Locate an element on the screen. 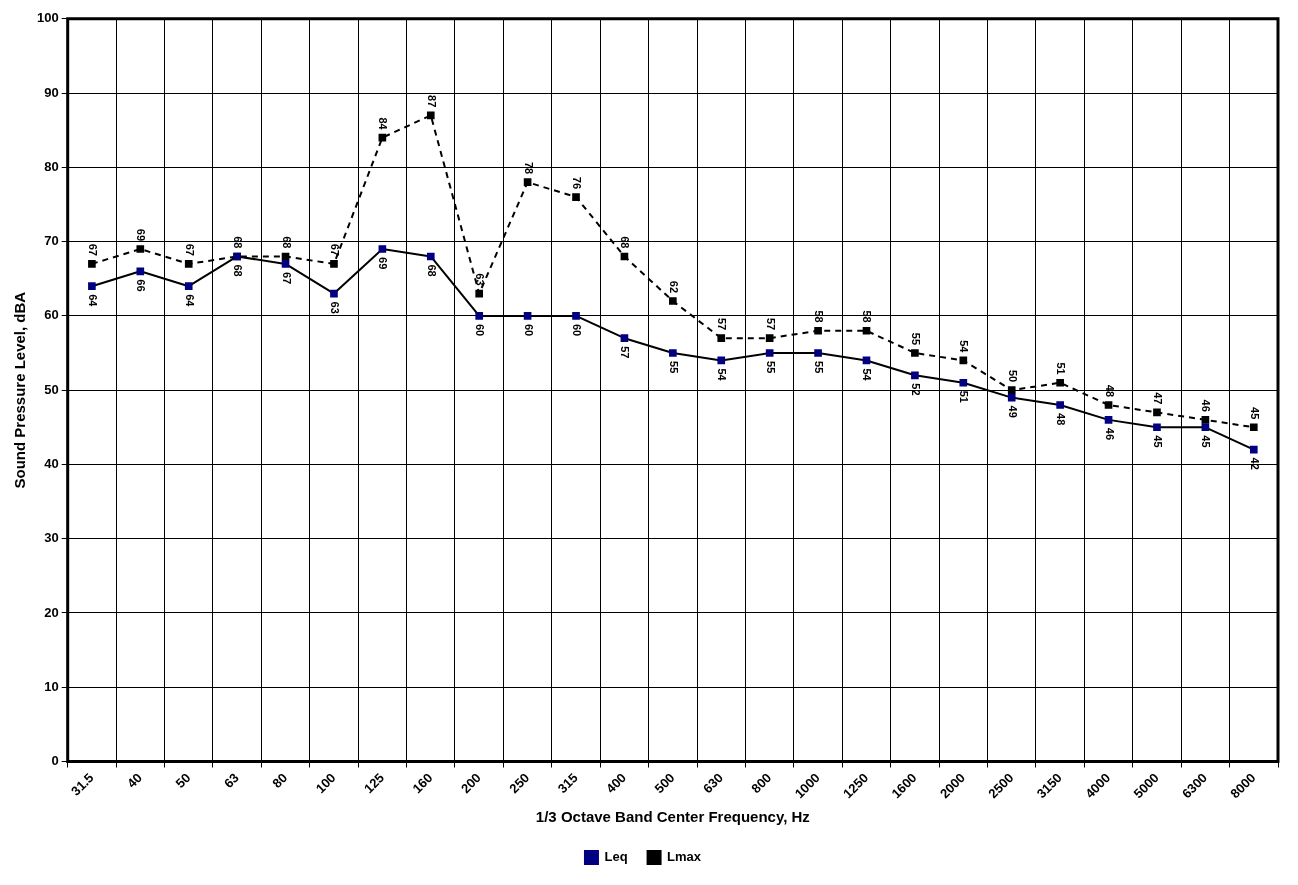 The width and height of the screenshot is (1298, 885). data-label: 49 is located at coordinates (1012, 411).